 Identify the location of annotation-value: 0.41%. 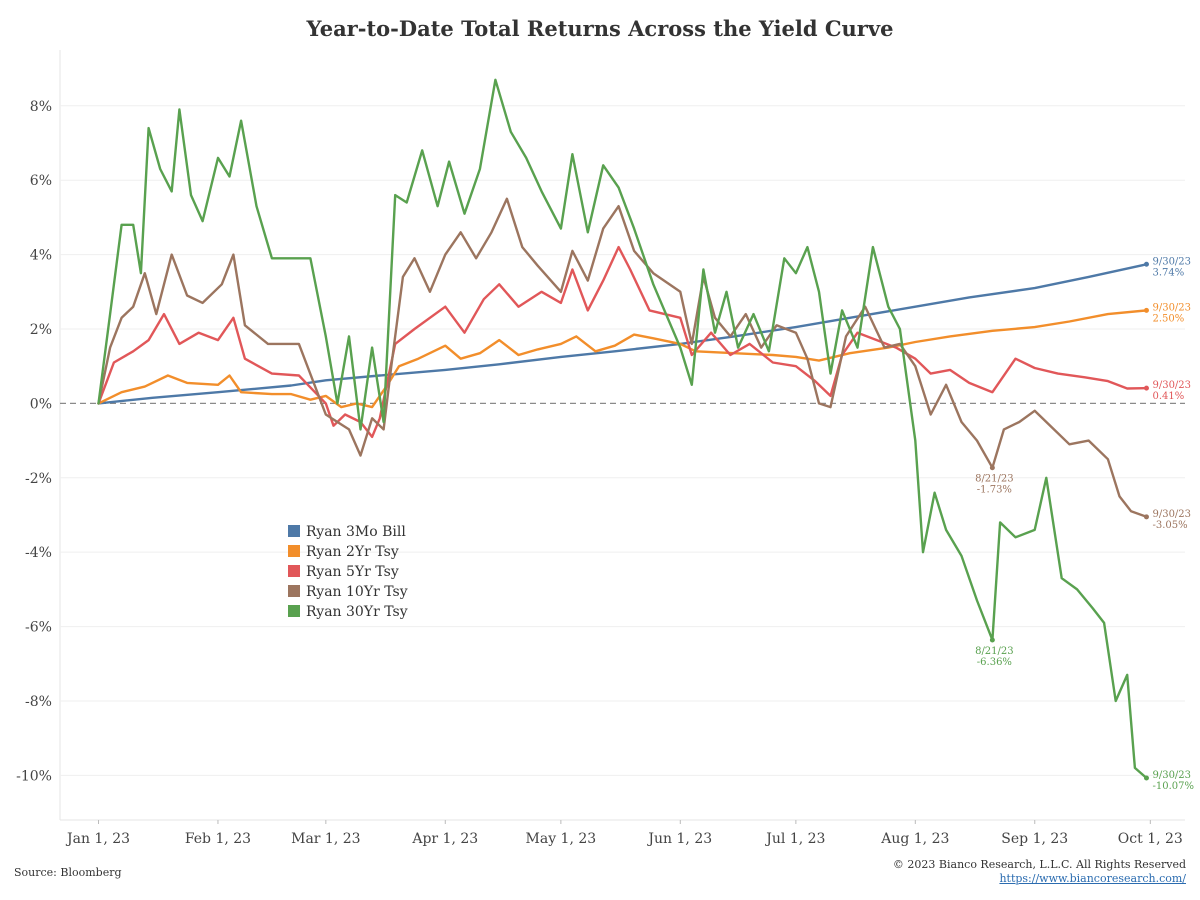
(1168, 396).